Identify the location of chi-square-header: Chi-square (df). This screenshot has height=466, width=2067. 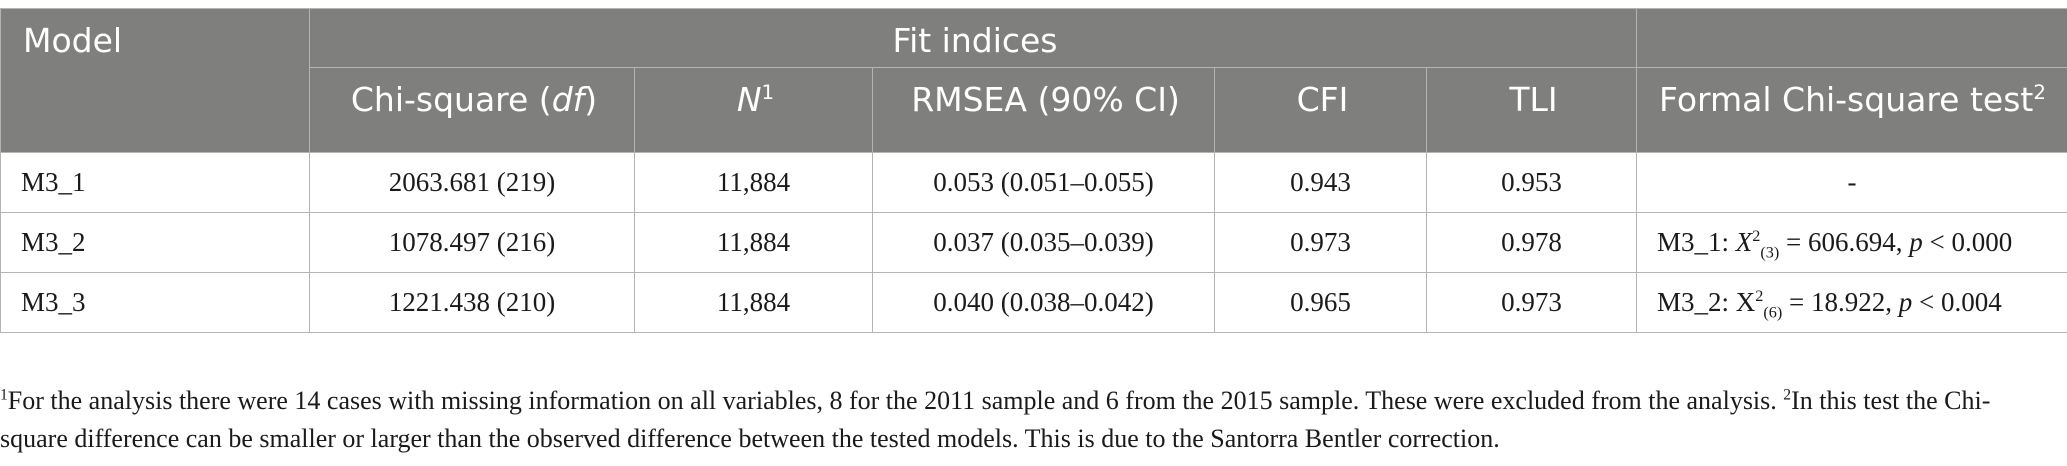
(472, 110).